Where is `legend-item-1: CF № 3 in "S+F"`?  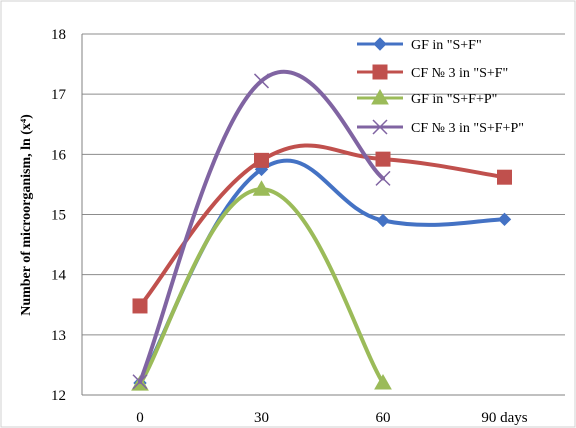
legend-item-1: CF № 3 in "S+F" is located at coordinates (432, 72).